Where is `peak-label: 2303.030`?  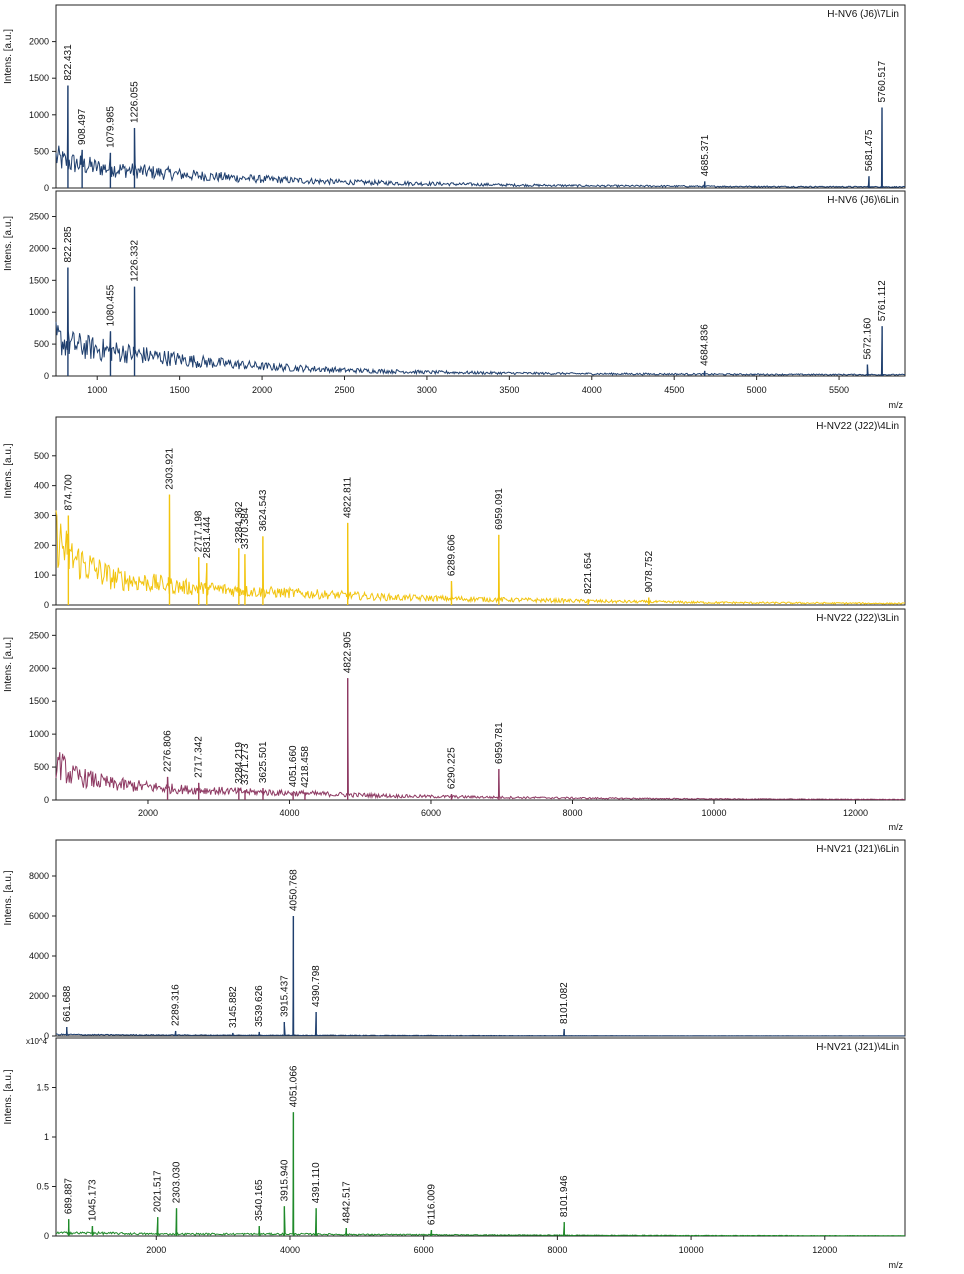
peak-label: 2303.030 is located at coordinates (177, 1182).